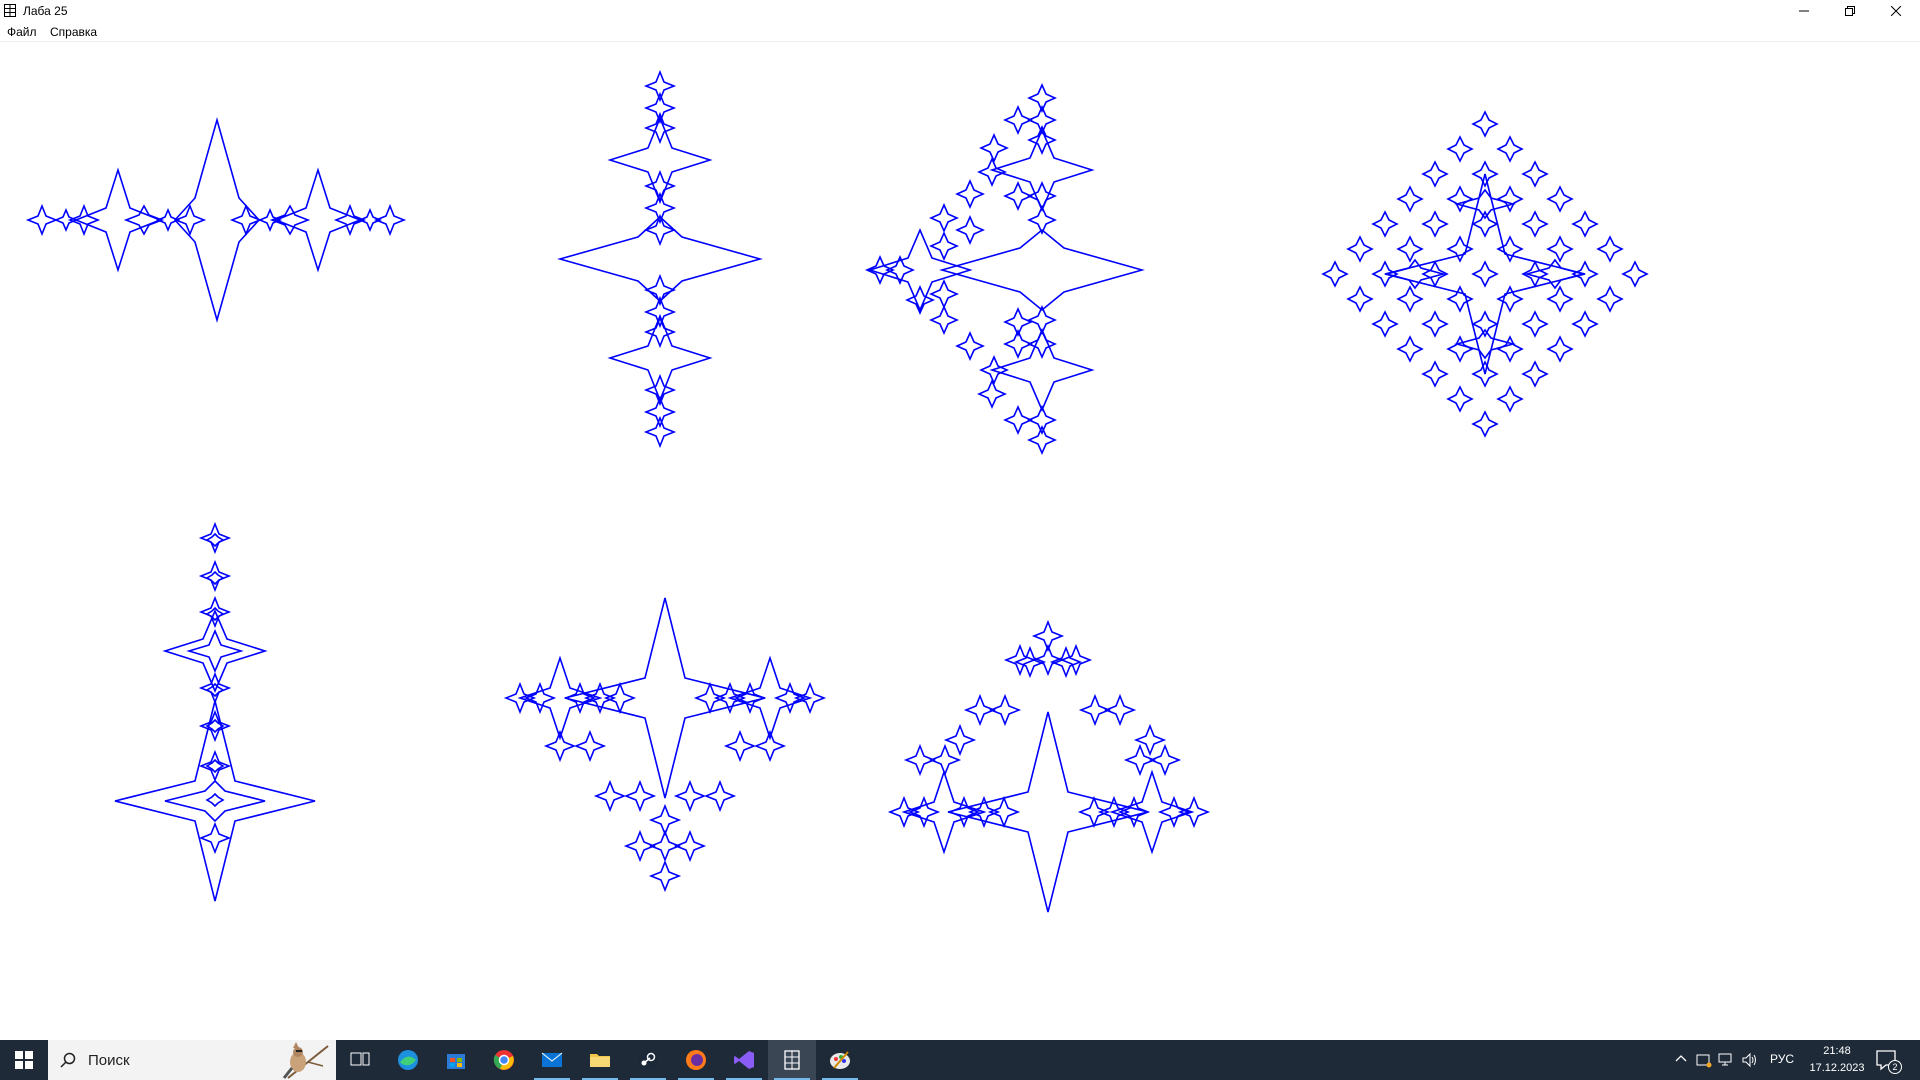  I want to click on restore-button, so click(1850, 11).